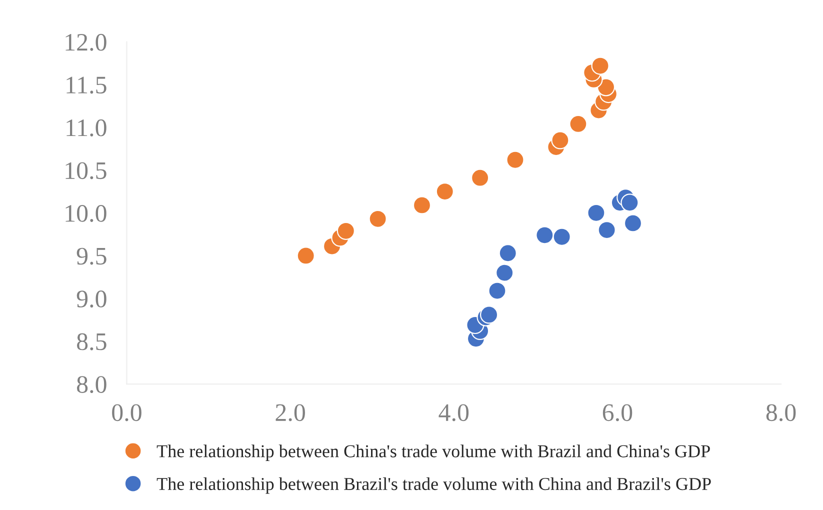 This screenshot has width=823, height=510. I want to click on y-tick-label: 11.5, so click(86, 85).